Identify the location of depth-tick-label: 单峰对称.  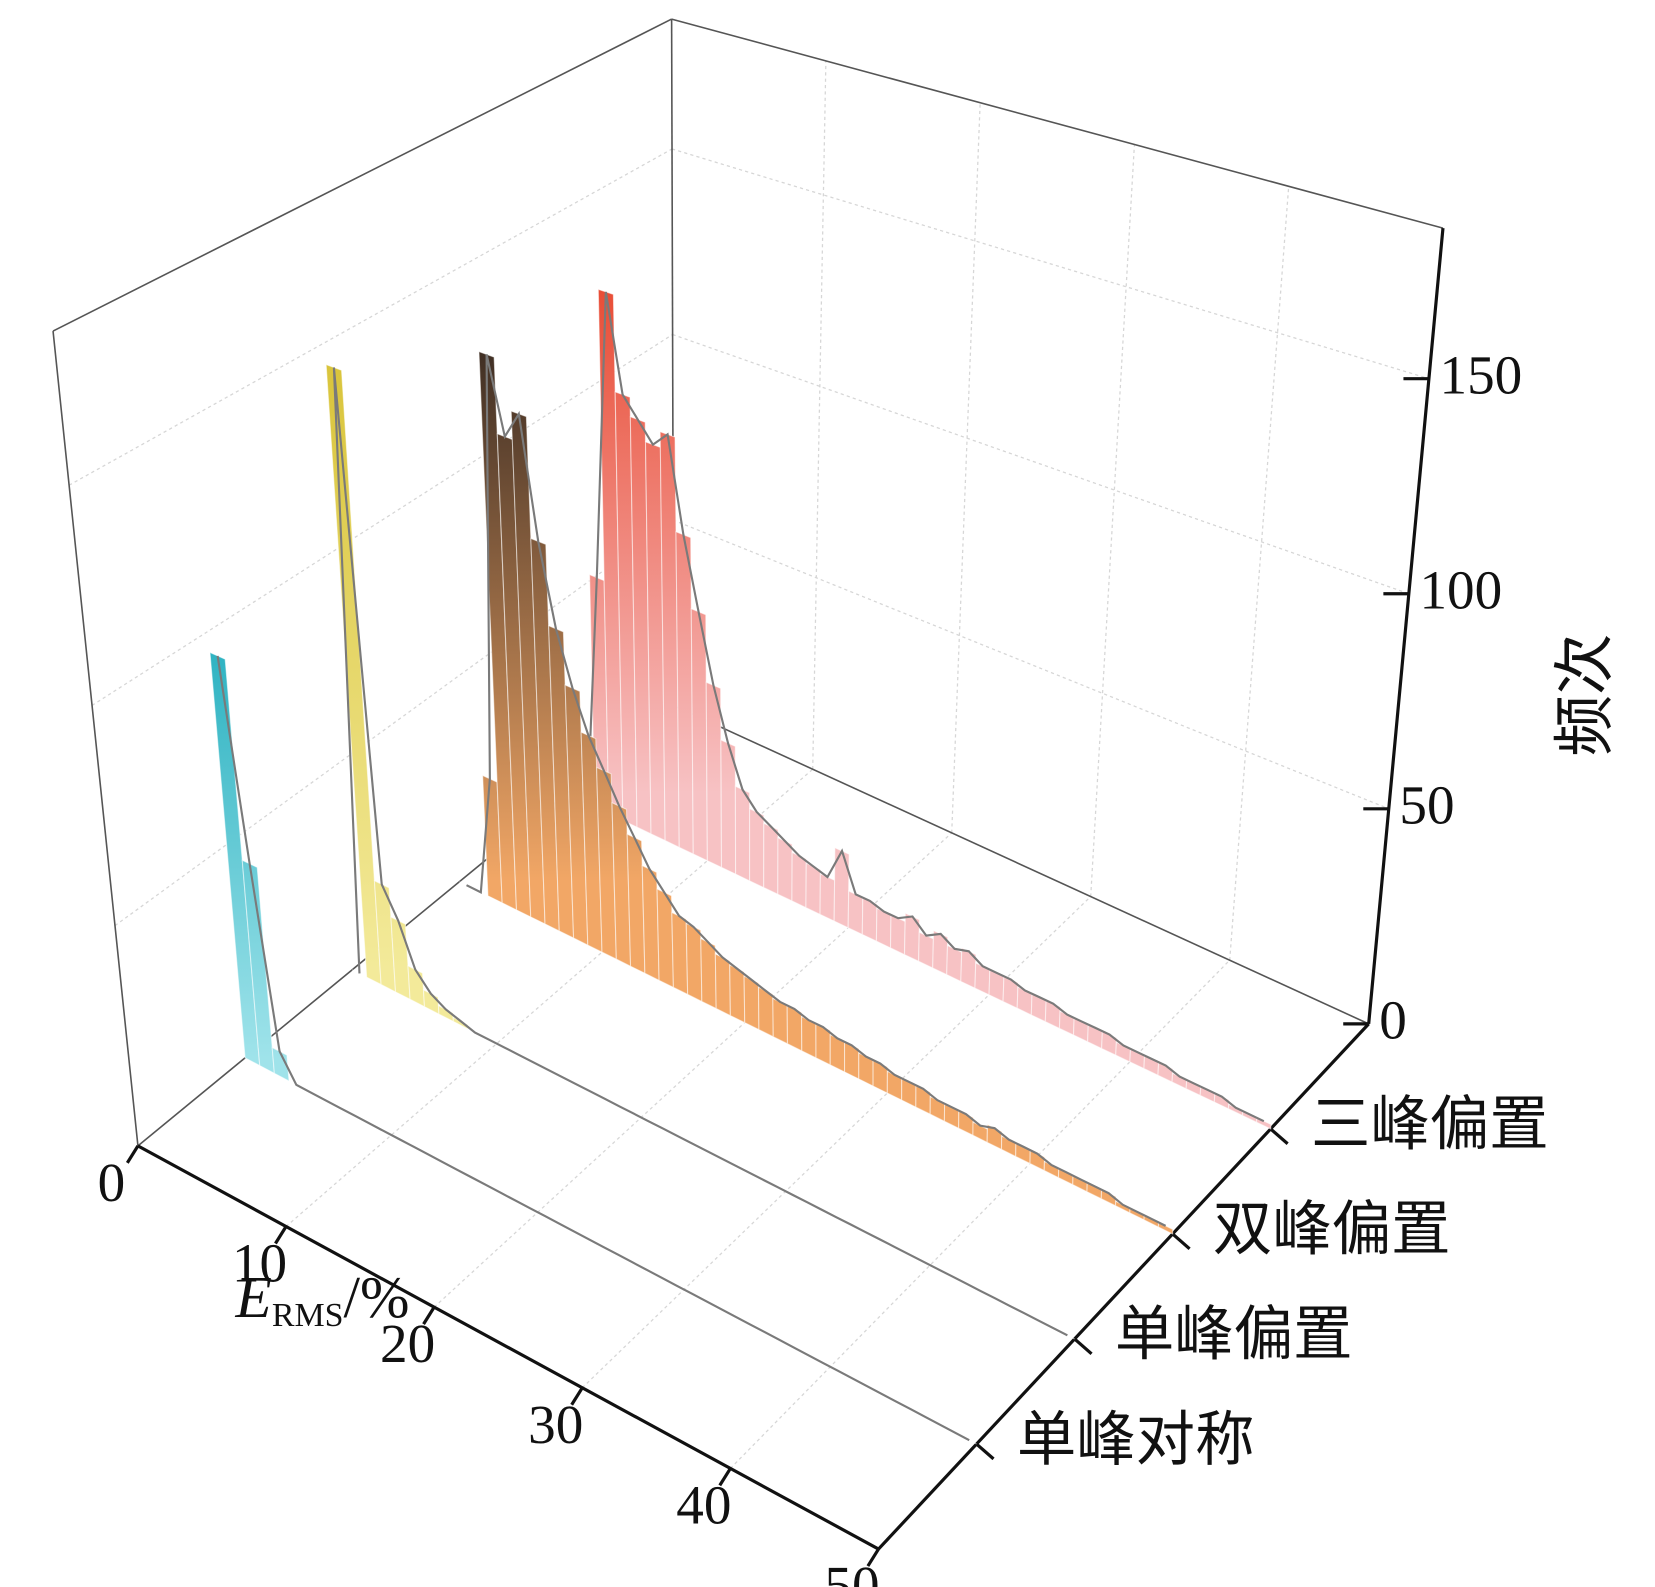
(1136, 1440).